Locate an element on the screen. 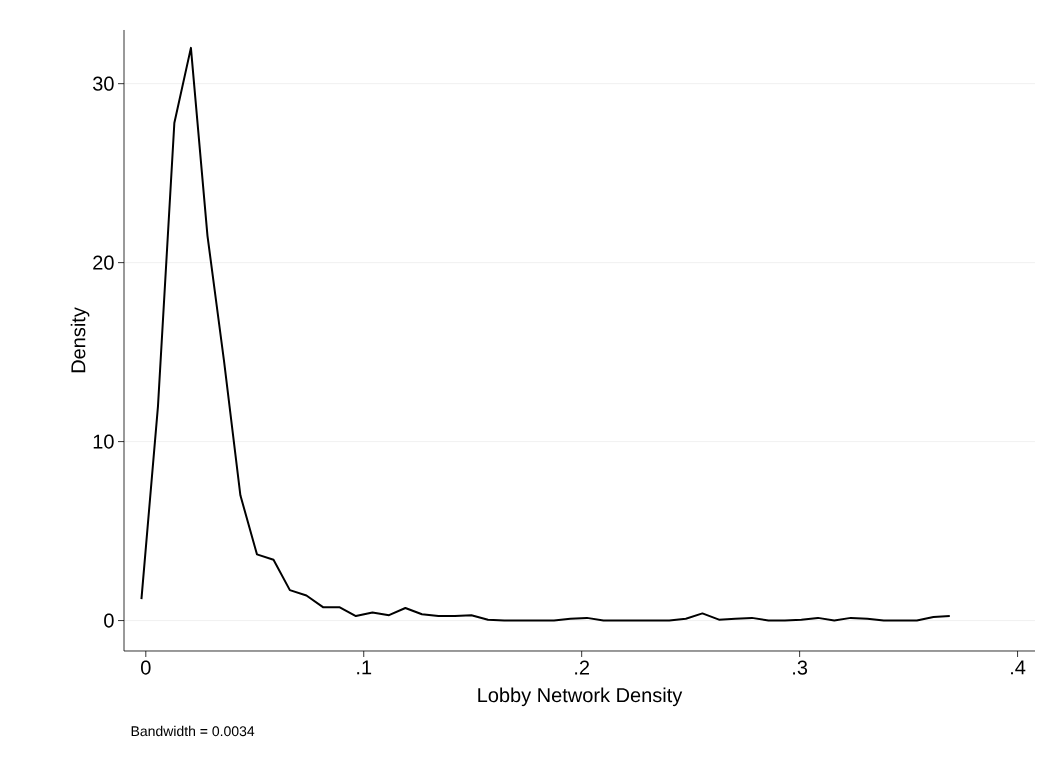  y-axis-title: Density is located at coordinates (80, 340).